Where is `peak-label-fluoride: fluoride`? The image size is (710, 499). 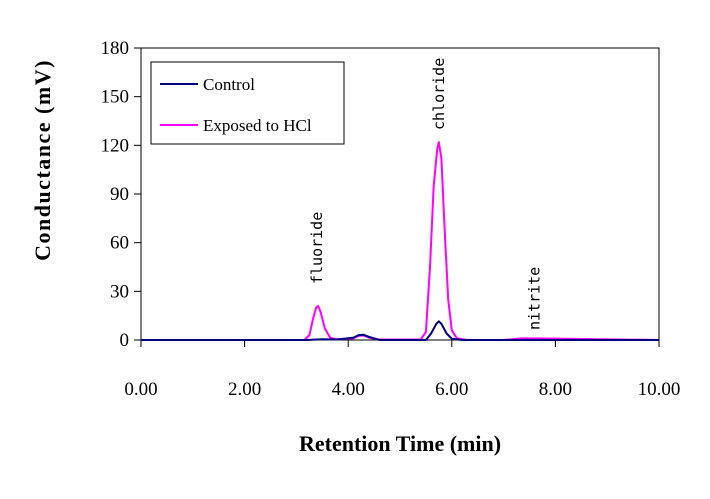
peak-label-fluoride: fluoride is located at coordinates (317, 248).